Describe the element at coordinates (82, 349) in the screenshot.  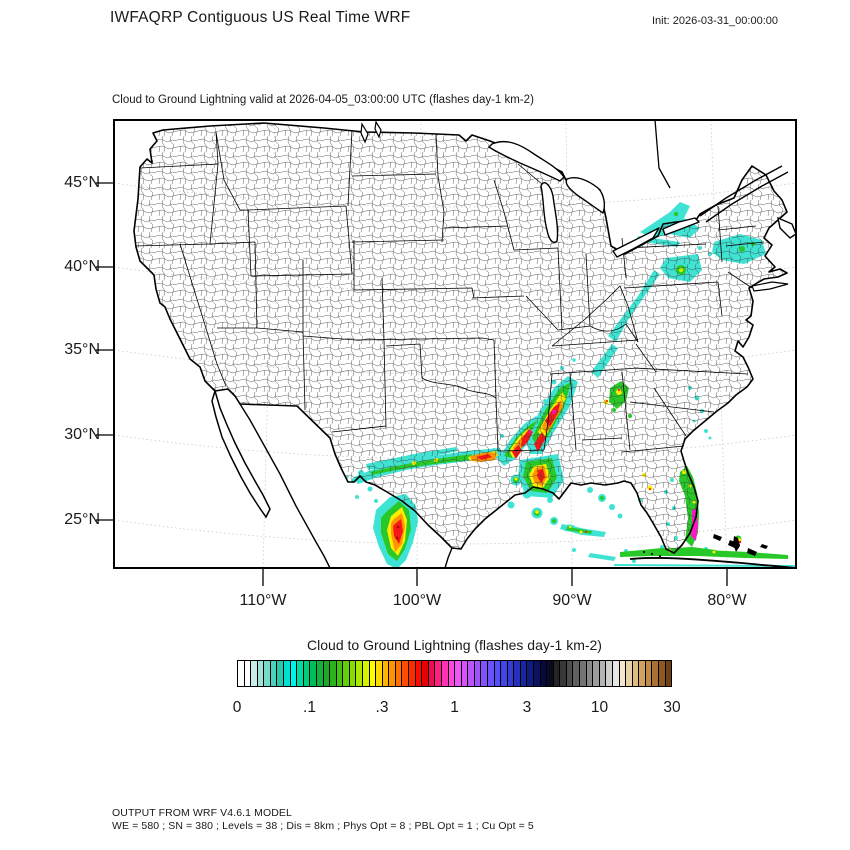
I see `lat-label-35n: 35°N` at that location.